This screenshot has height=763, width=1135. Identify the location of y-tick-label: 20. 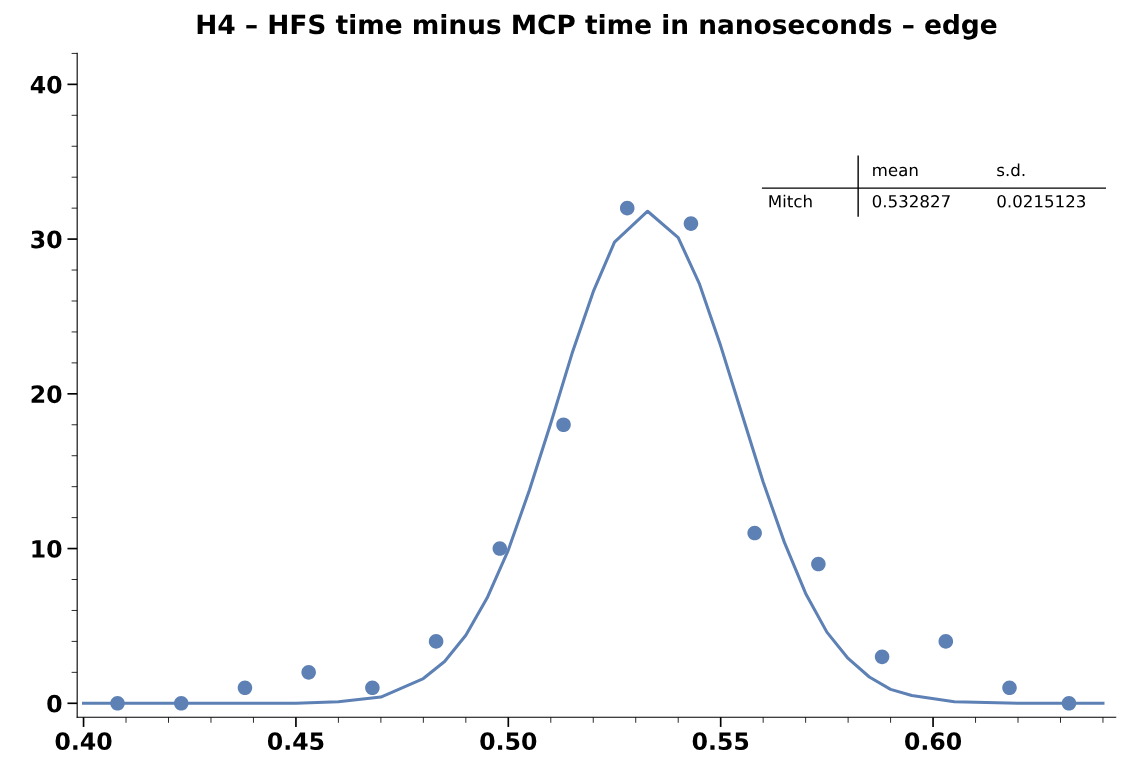
(46, 394).